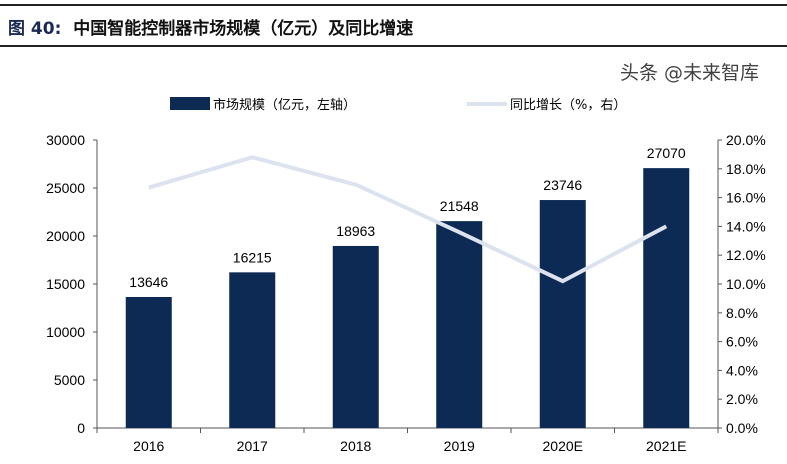  What do you see at coordinates (746, 198) in the screenshot?
I see `right-tick-label: 16.0%` at bounding box center [746, 198].